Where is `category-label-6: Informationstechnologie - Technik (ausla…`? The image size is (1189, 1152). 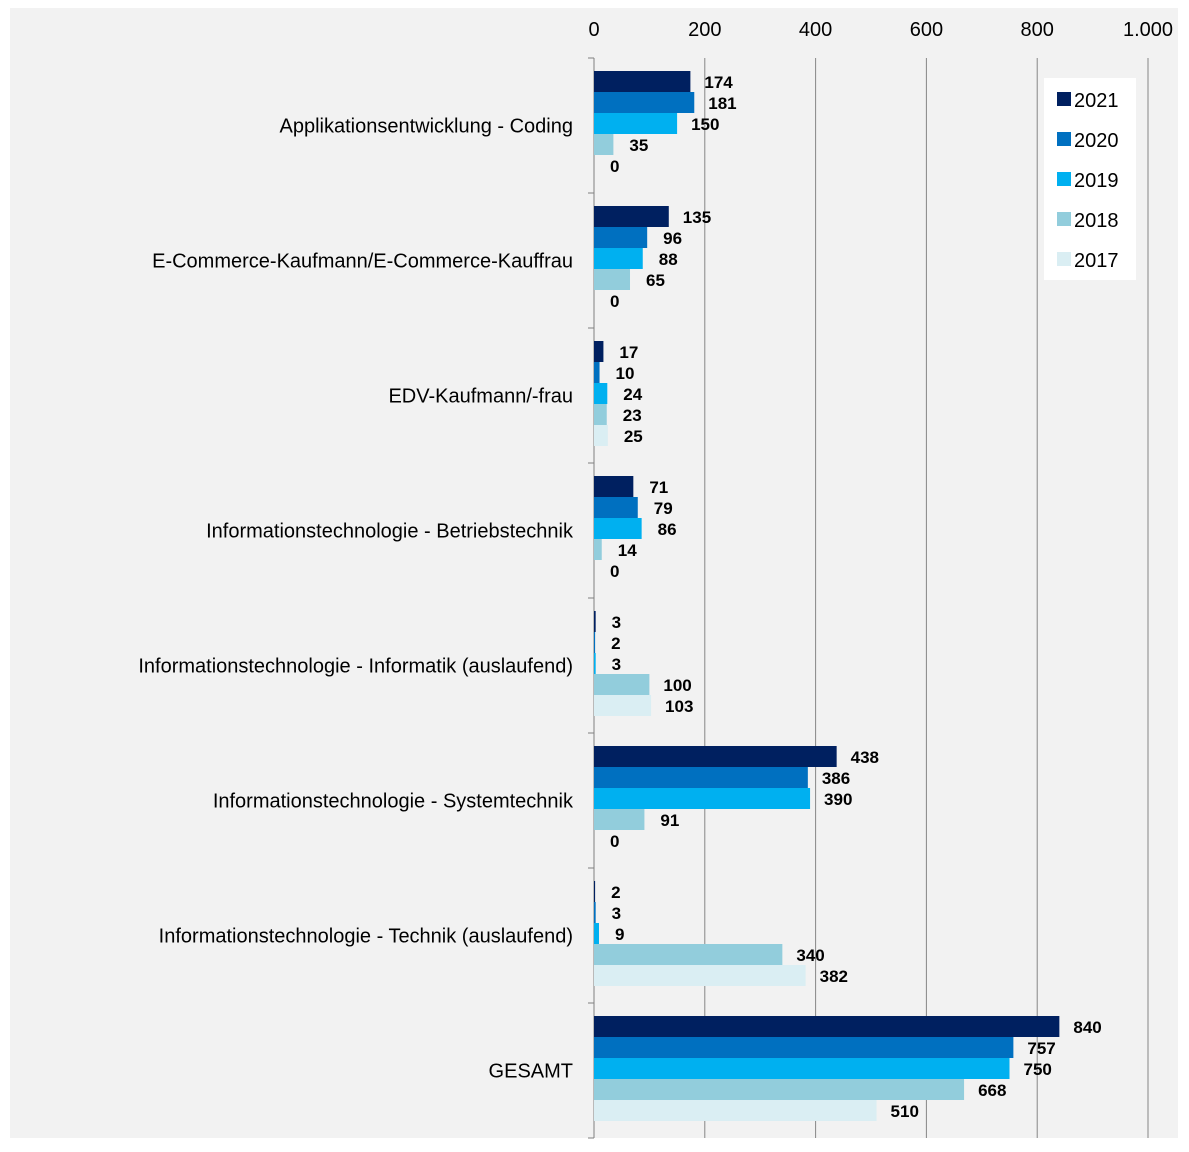 category-label-6: Informationstechnologie - Technik (ausla… is located at coordinates (366, 937).